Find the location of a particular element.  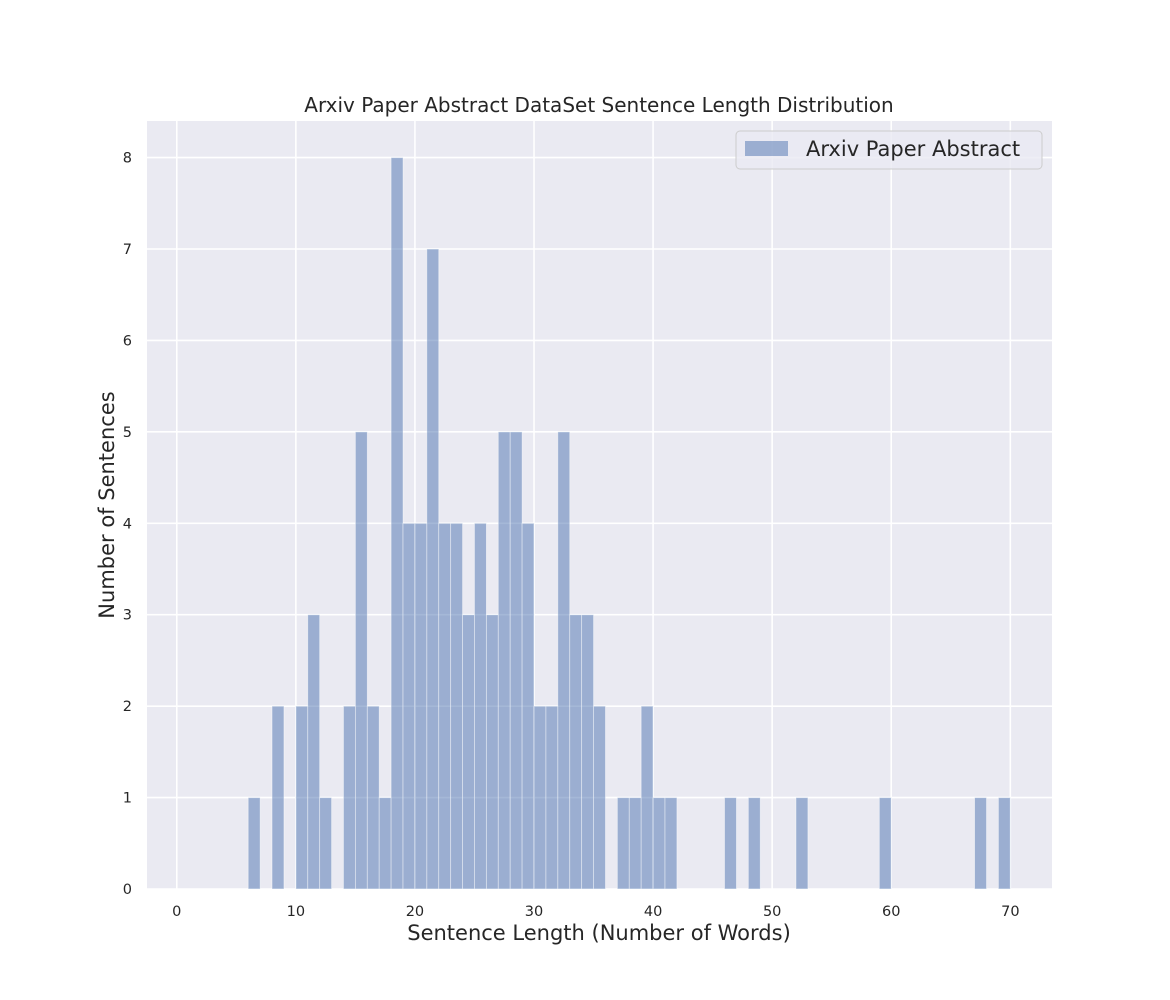

y-tick-label: 5 is located at coordinates (127, 433).